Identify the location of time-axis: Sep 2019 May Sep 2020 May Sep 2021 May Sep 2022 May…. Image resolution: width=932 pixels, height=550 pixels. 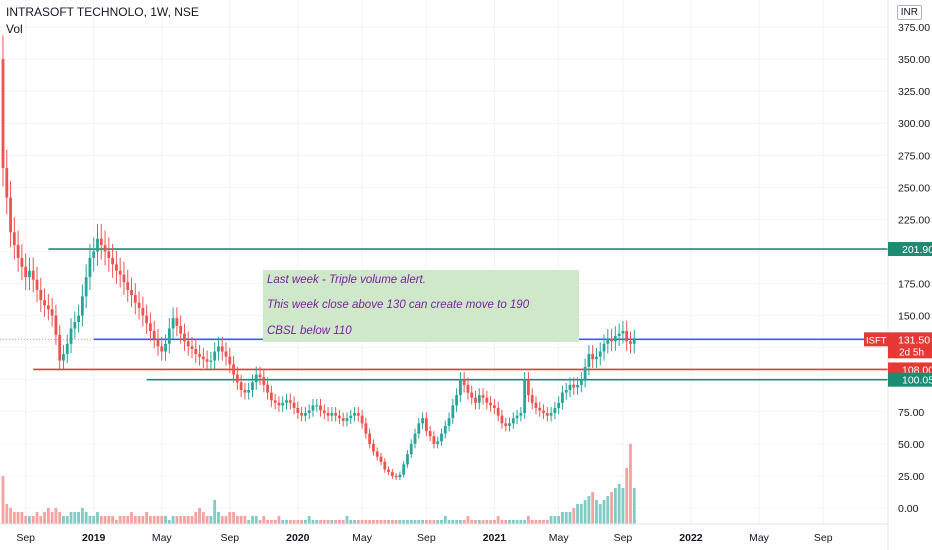
(444, 533).